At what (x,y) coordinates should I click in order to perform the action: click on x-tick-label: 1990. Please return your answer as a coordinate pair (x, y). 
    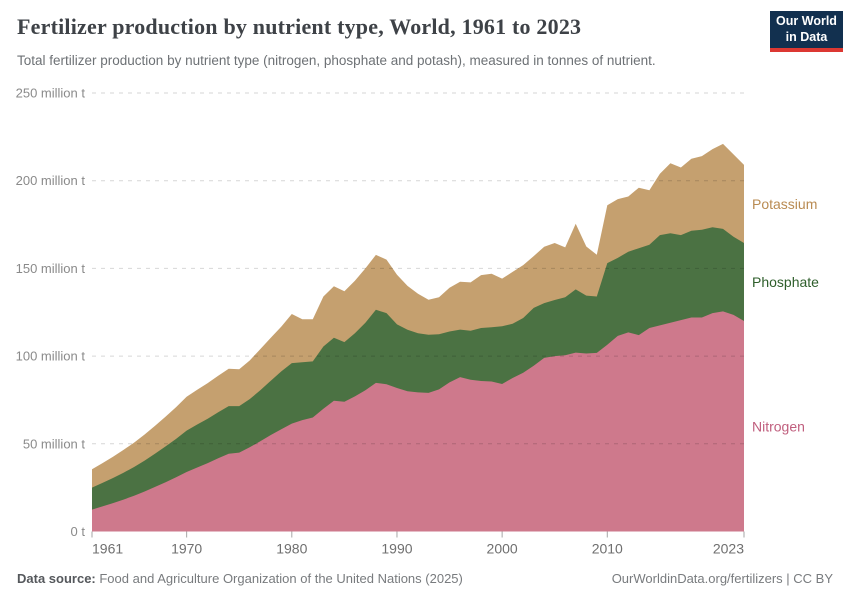
    Looking at the image, I should click on (396, 549).